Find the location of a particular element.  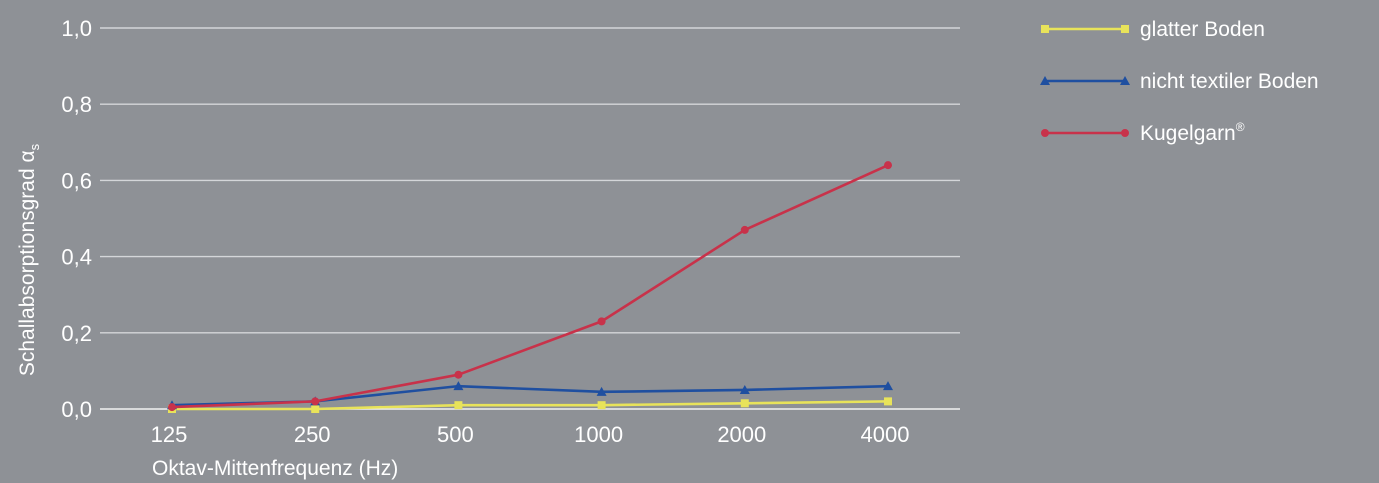

x-tick-label: 125 is located at coordinates (169, 434).